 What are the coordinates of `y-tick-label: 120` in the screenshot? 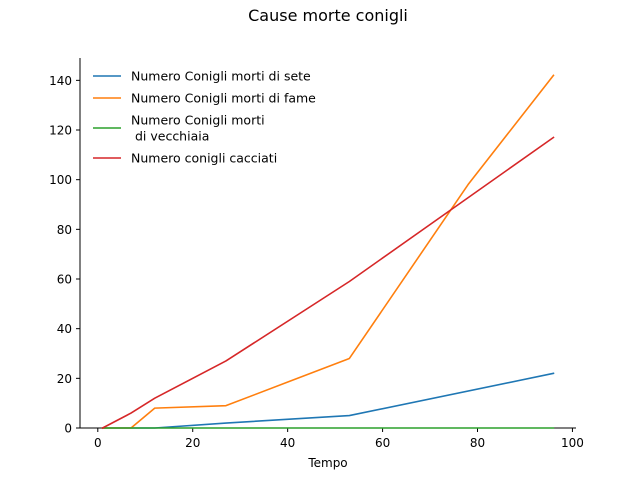 It's located at (60, 131).